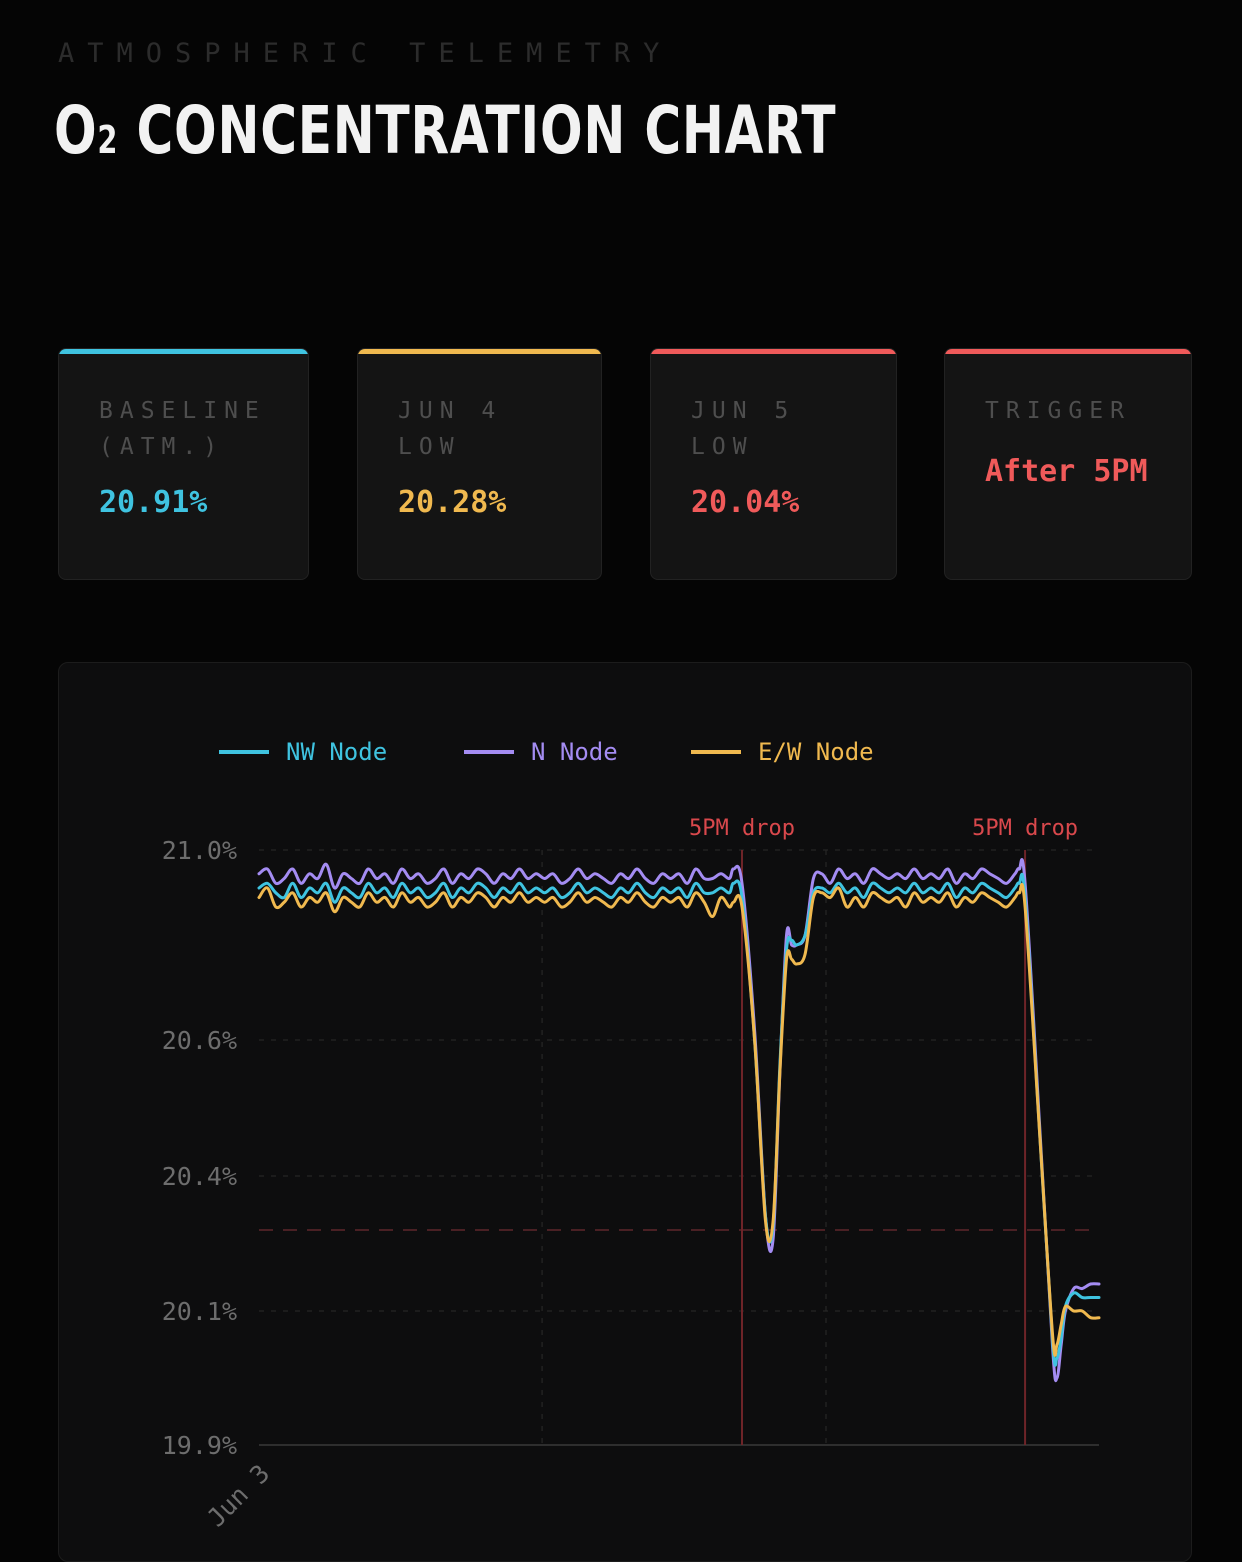 This screenshot has width=1242, height=1562. I want to click on page-title: O2 CONCENTRATION CHART, so click(445, 130).